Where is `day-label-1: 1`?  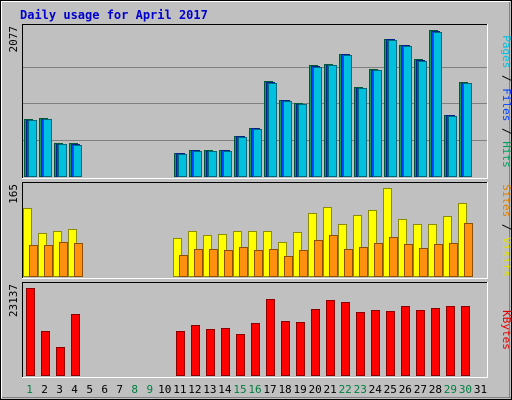
day-label-1: 1 is located at coordinates (29, 389).